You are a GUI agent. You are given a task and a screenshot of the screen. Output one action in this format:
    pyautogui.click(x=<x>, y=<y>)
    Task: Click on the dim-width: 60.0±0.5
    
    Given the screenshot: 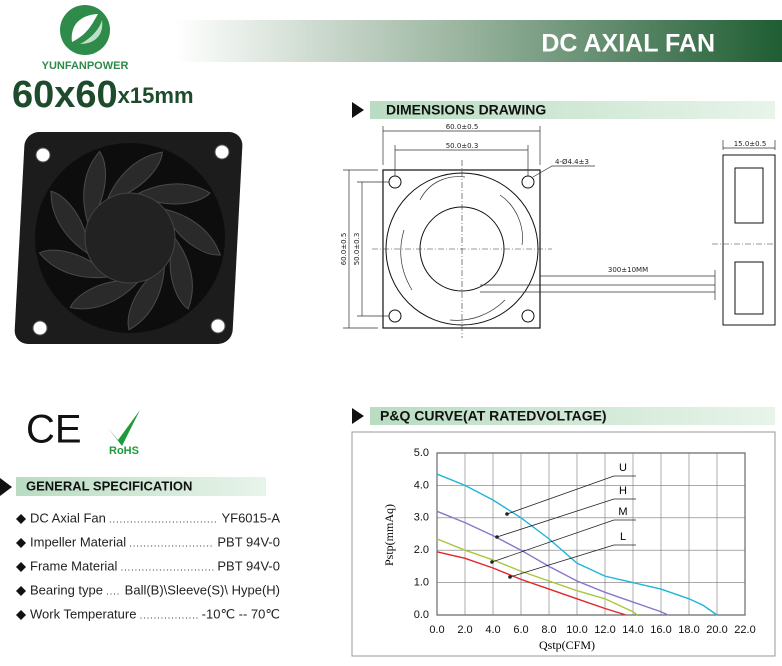 What is the action you would take?
    pyautogui.click(x=462, y=127)
    